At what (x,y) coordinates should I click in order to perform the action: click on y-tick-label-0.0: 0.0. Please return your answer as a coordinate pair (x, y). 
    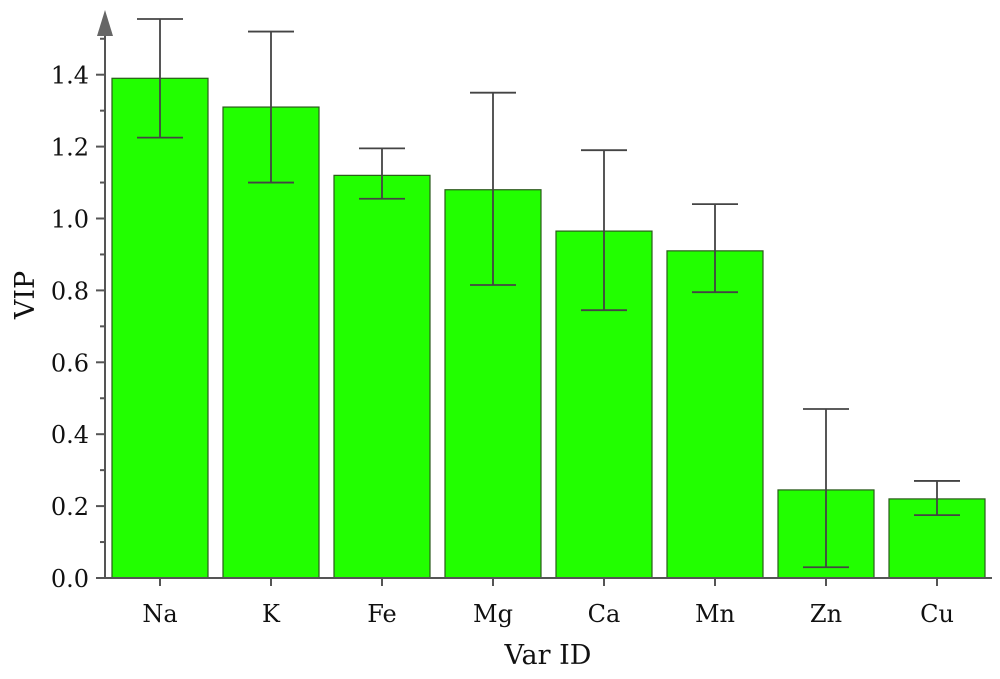
    Looking at the image, I should click on (70, 579).